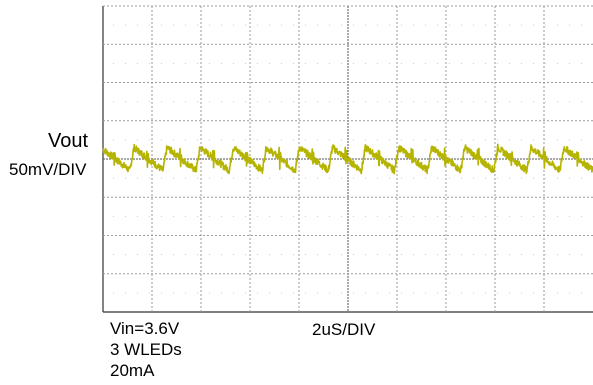 Image resolution: width=593 pixels, height=385 pixels. I want to click on condition-vin: Vin=3.6V, so click(145, 328).